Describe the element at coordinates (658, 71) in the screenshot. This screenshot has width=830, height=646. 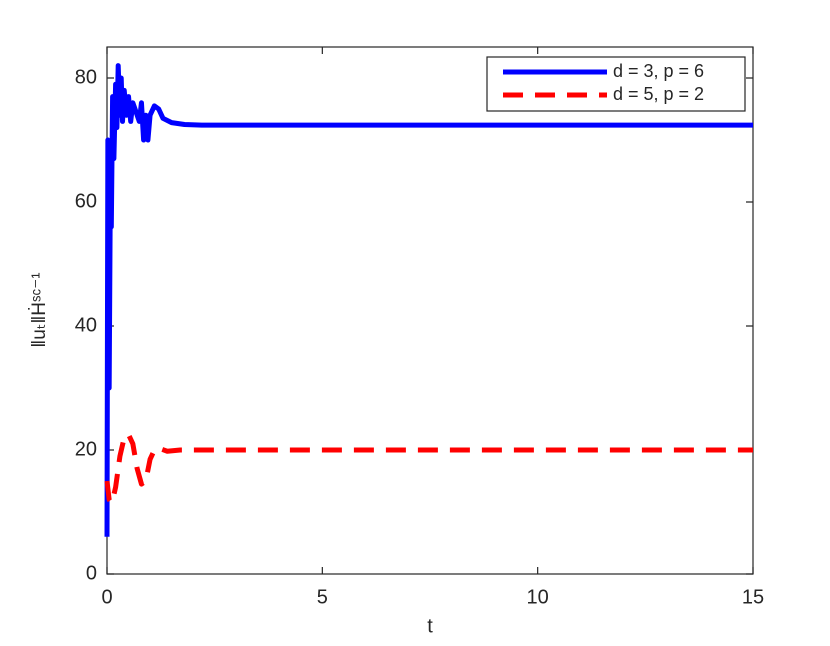
I see `legend-label: d = 3, p = 6` at that location.